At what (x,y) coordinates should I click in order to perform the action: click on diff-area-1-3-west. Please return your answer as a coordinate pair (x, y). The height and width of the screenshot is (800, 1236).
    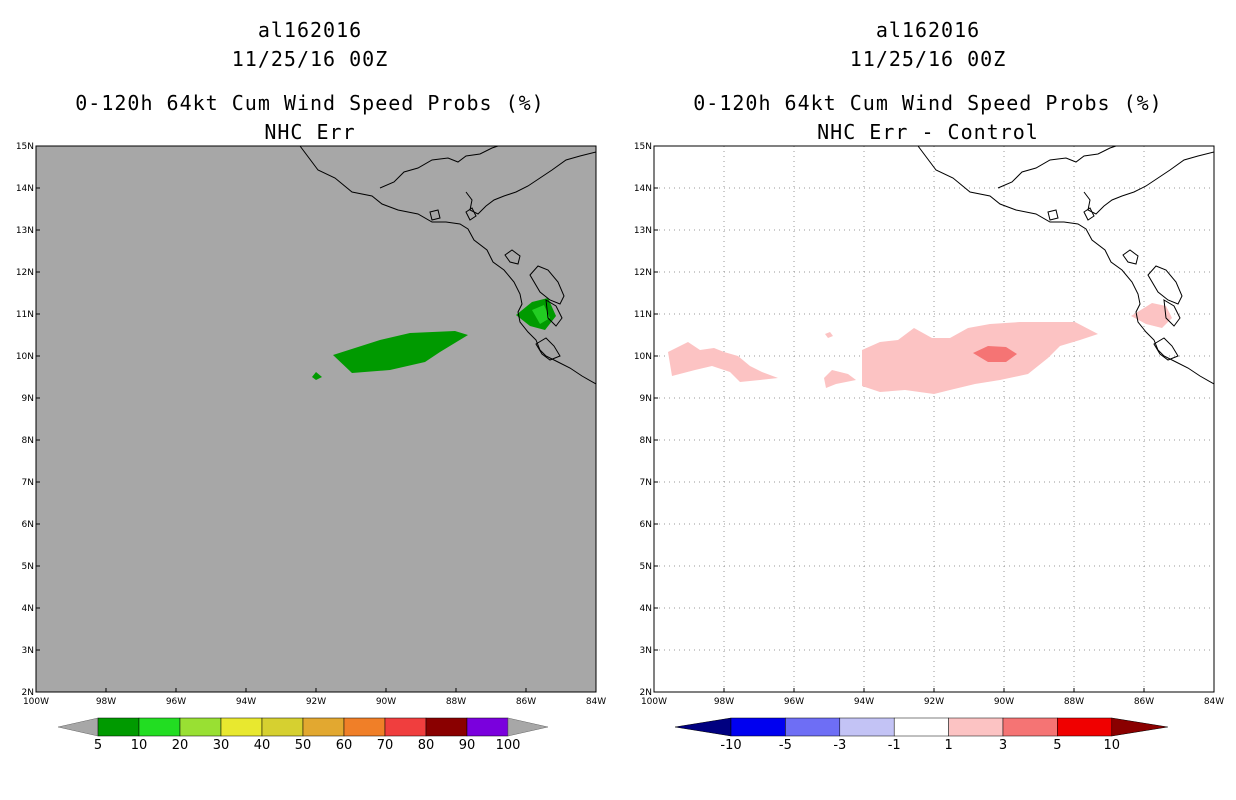
    Looking at the image, I should click on (723, 362).